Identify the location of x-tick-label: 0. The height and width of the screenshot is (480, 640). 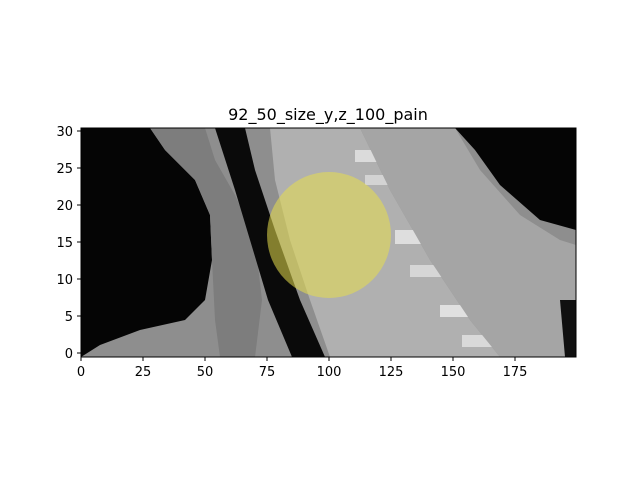
(81, 372).